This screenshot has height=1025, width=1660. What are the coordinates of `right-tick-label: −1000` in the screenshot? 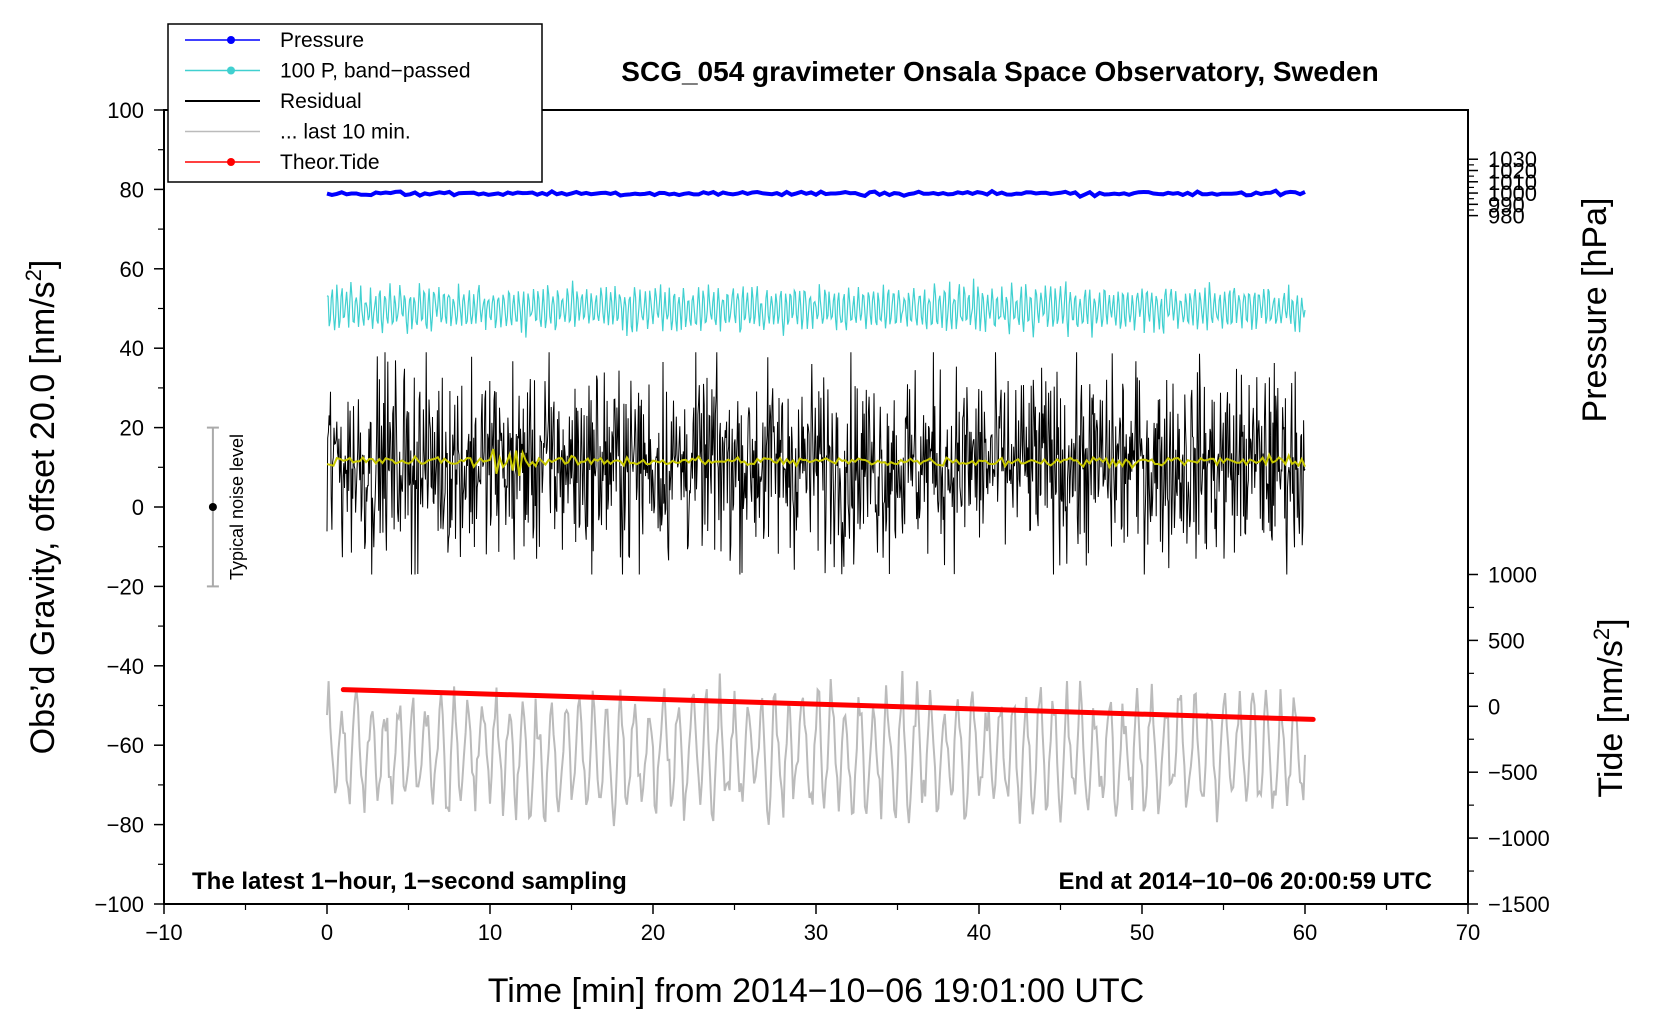 It's located at (1519, 838).